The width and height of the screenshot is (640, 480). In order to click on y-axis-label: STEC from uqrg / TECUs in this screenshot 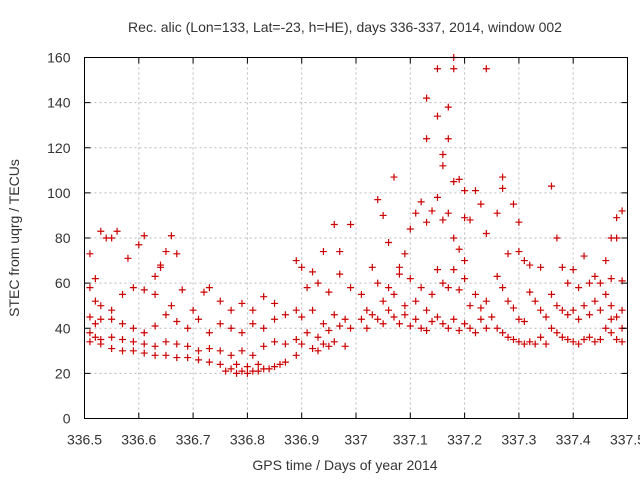, I will do `click(14, 238)`.